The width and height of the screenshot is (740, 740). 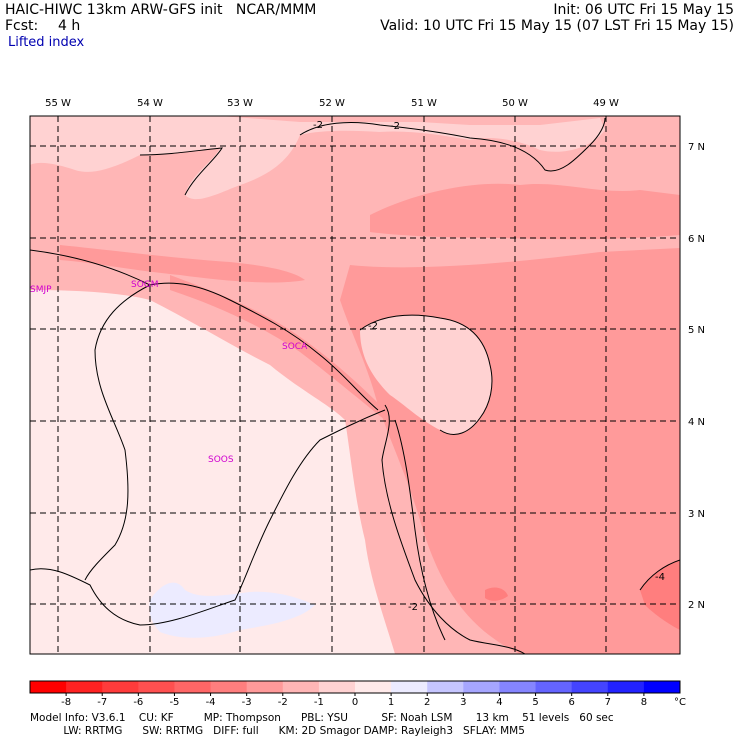 I want to click on field-minus2-bay, so click(x=426, y=375).